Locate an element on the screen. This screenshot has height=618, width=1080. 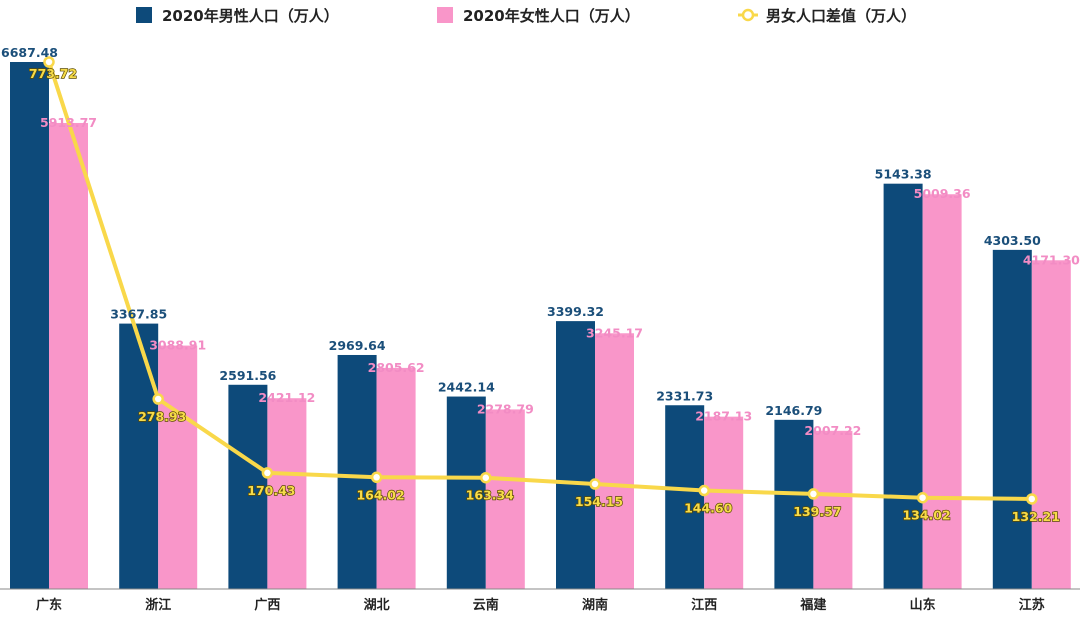
label-female-1: 5913.77 is located at coordinates (68, 122).